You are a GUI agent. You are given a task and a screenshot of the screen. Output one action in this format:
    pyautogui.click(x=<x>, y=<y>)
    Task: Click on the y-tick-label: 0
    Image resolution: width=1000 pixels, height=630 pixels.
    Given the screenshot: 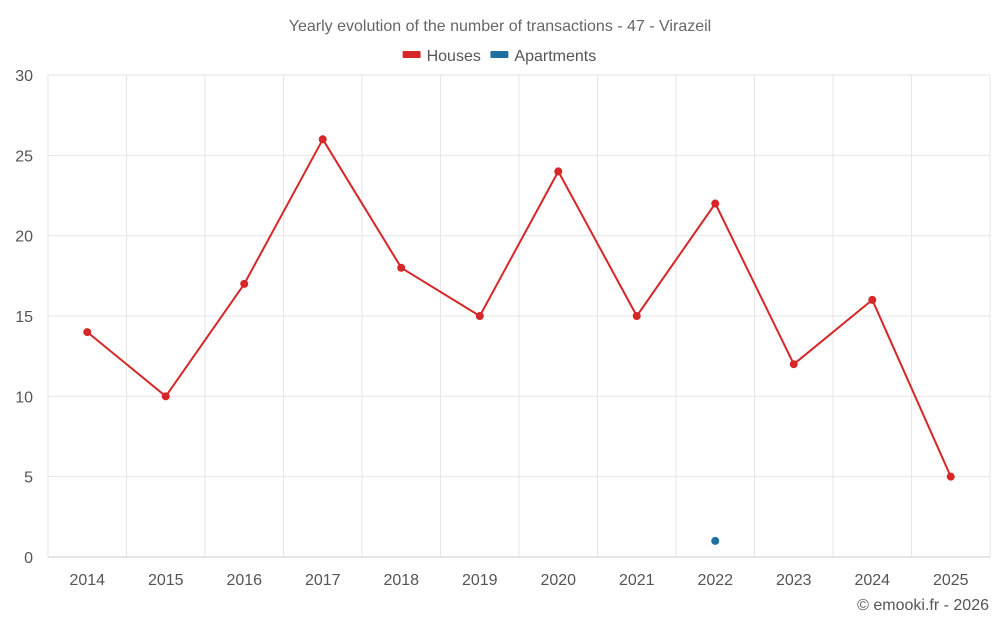 What is the action you would take?
    pyautogui.click(x=28, y=558)
    